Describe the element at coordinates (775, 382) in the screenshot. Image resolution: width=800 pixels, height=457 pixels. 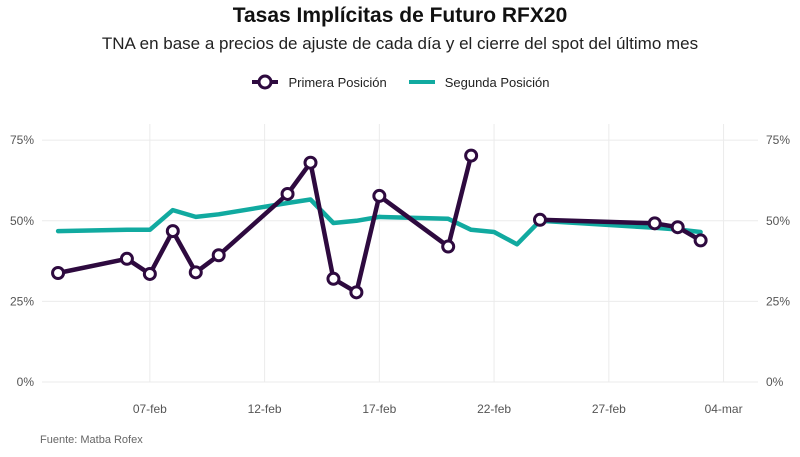
I see `y-tick-label-right: 0%` at that location.